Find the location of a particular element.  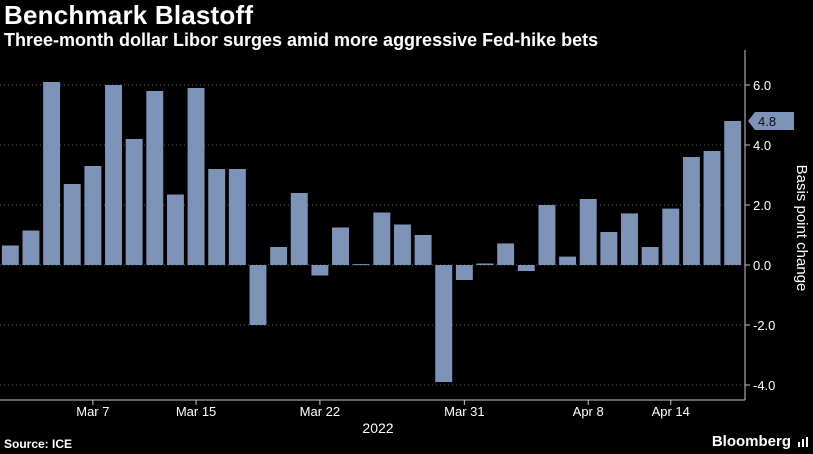

chart-title: Benchmark Blastoff is located at coordinates (129, 15).